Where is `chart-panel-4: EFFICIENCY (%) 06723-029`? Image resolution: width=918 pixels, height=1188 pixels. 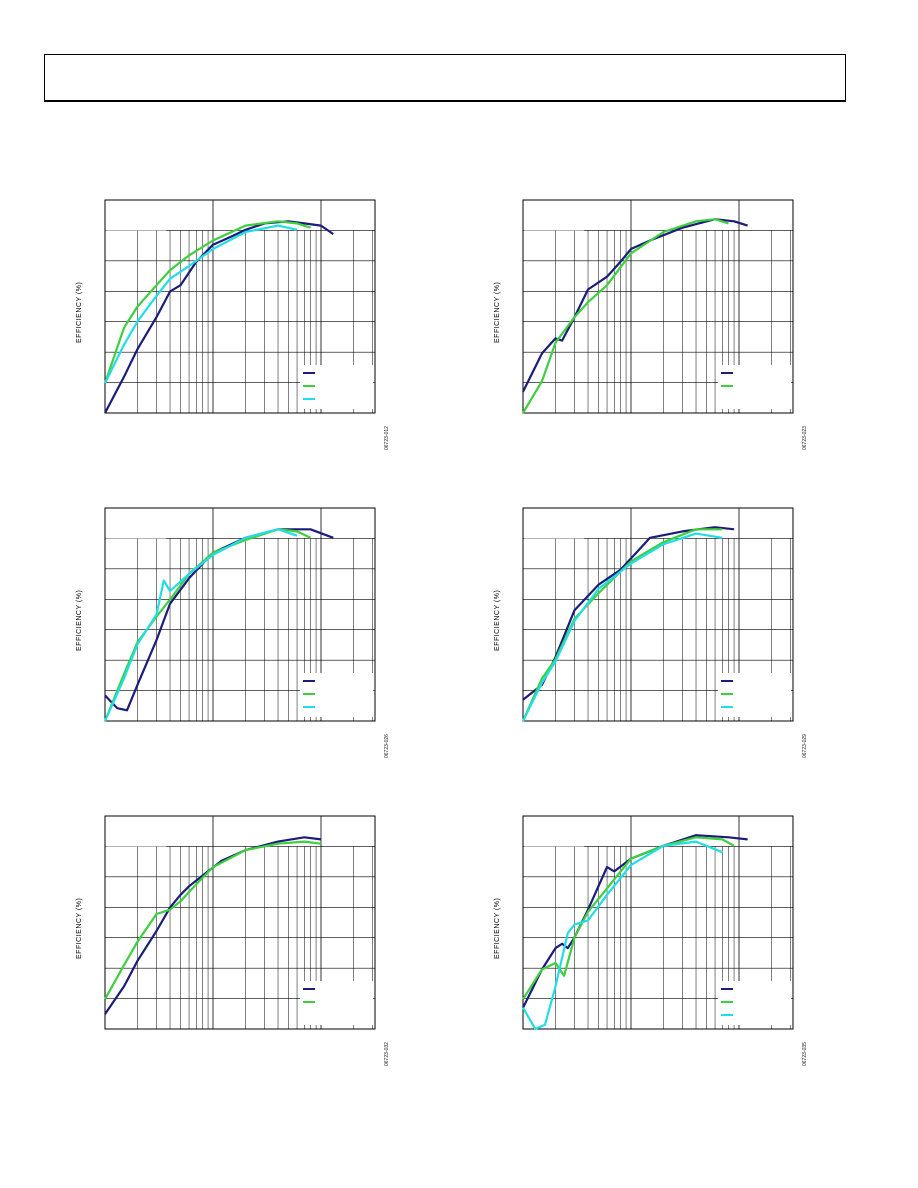 chart-panel-4: EFFICIENCY (%) 06723-029 is located at coordinates (649, 648).